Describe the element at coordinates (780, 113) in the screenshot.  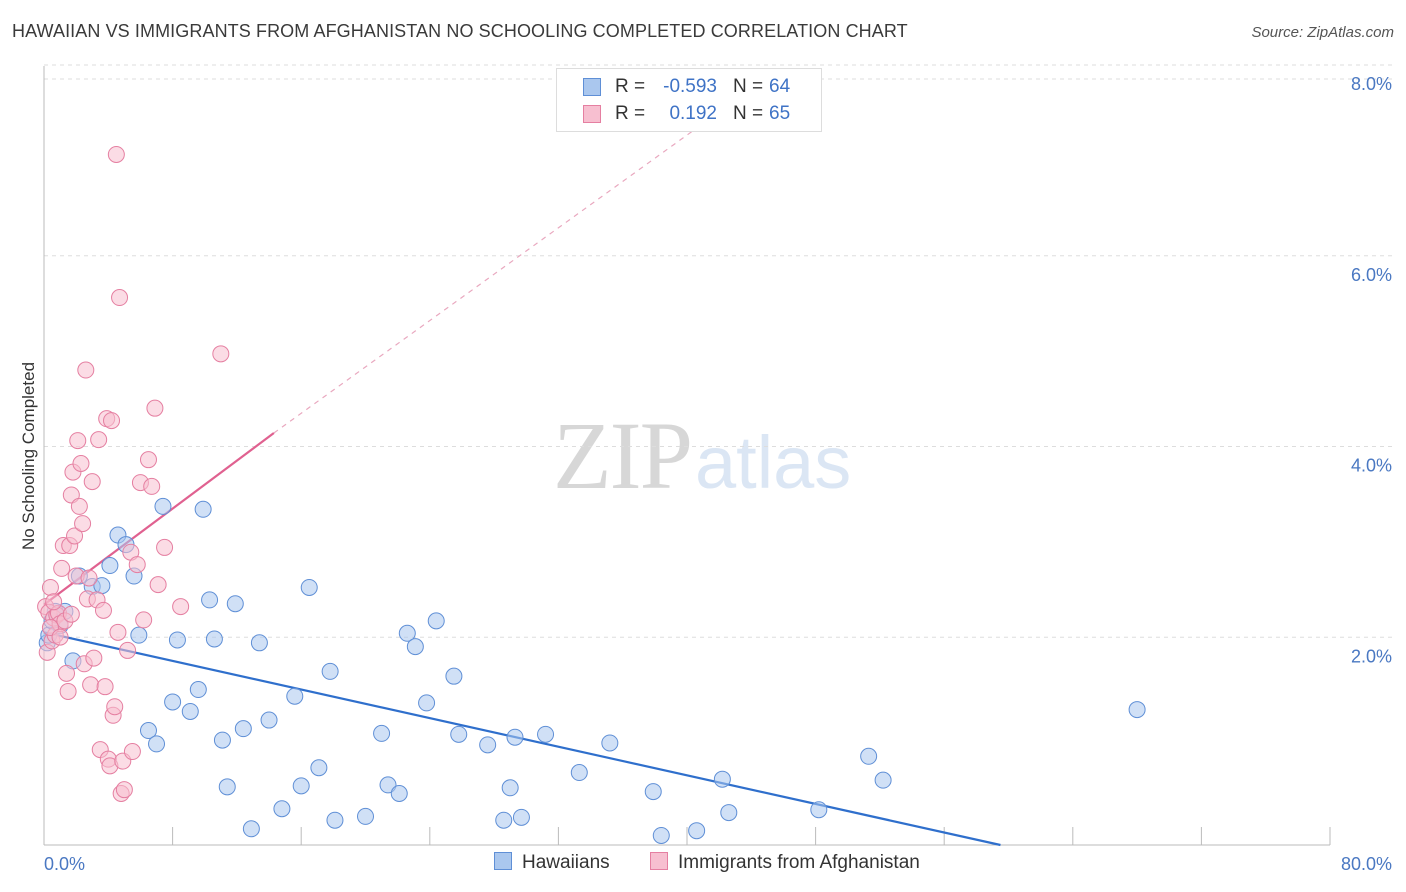
I see `legend-n-value: 65` at that location.